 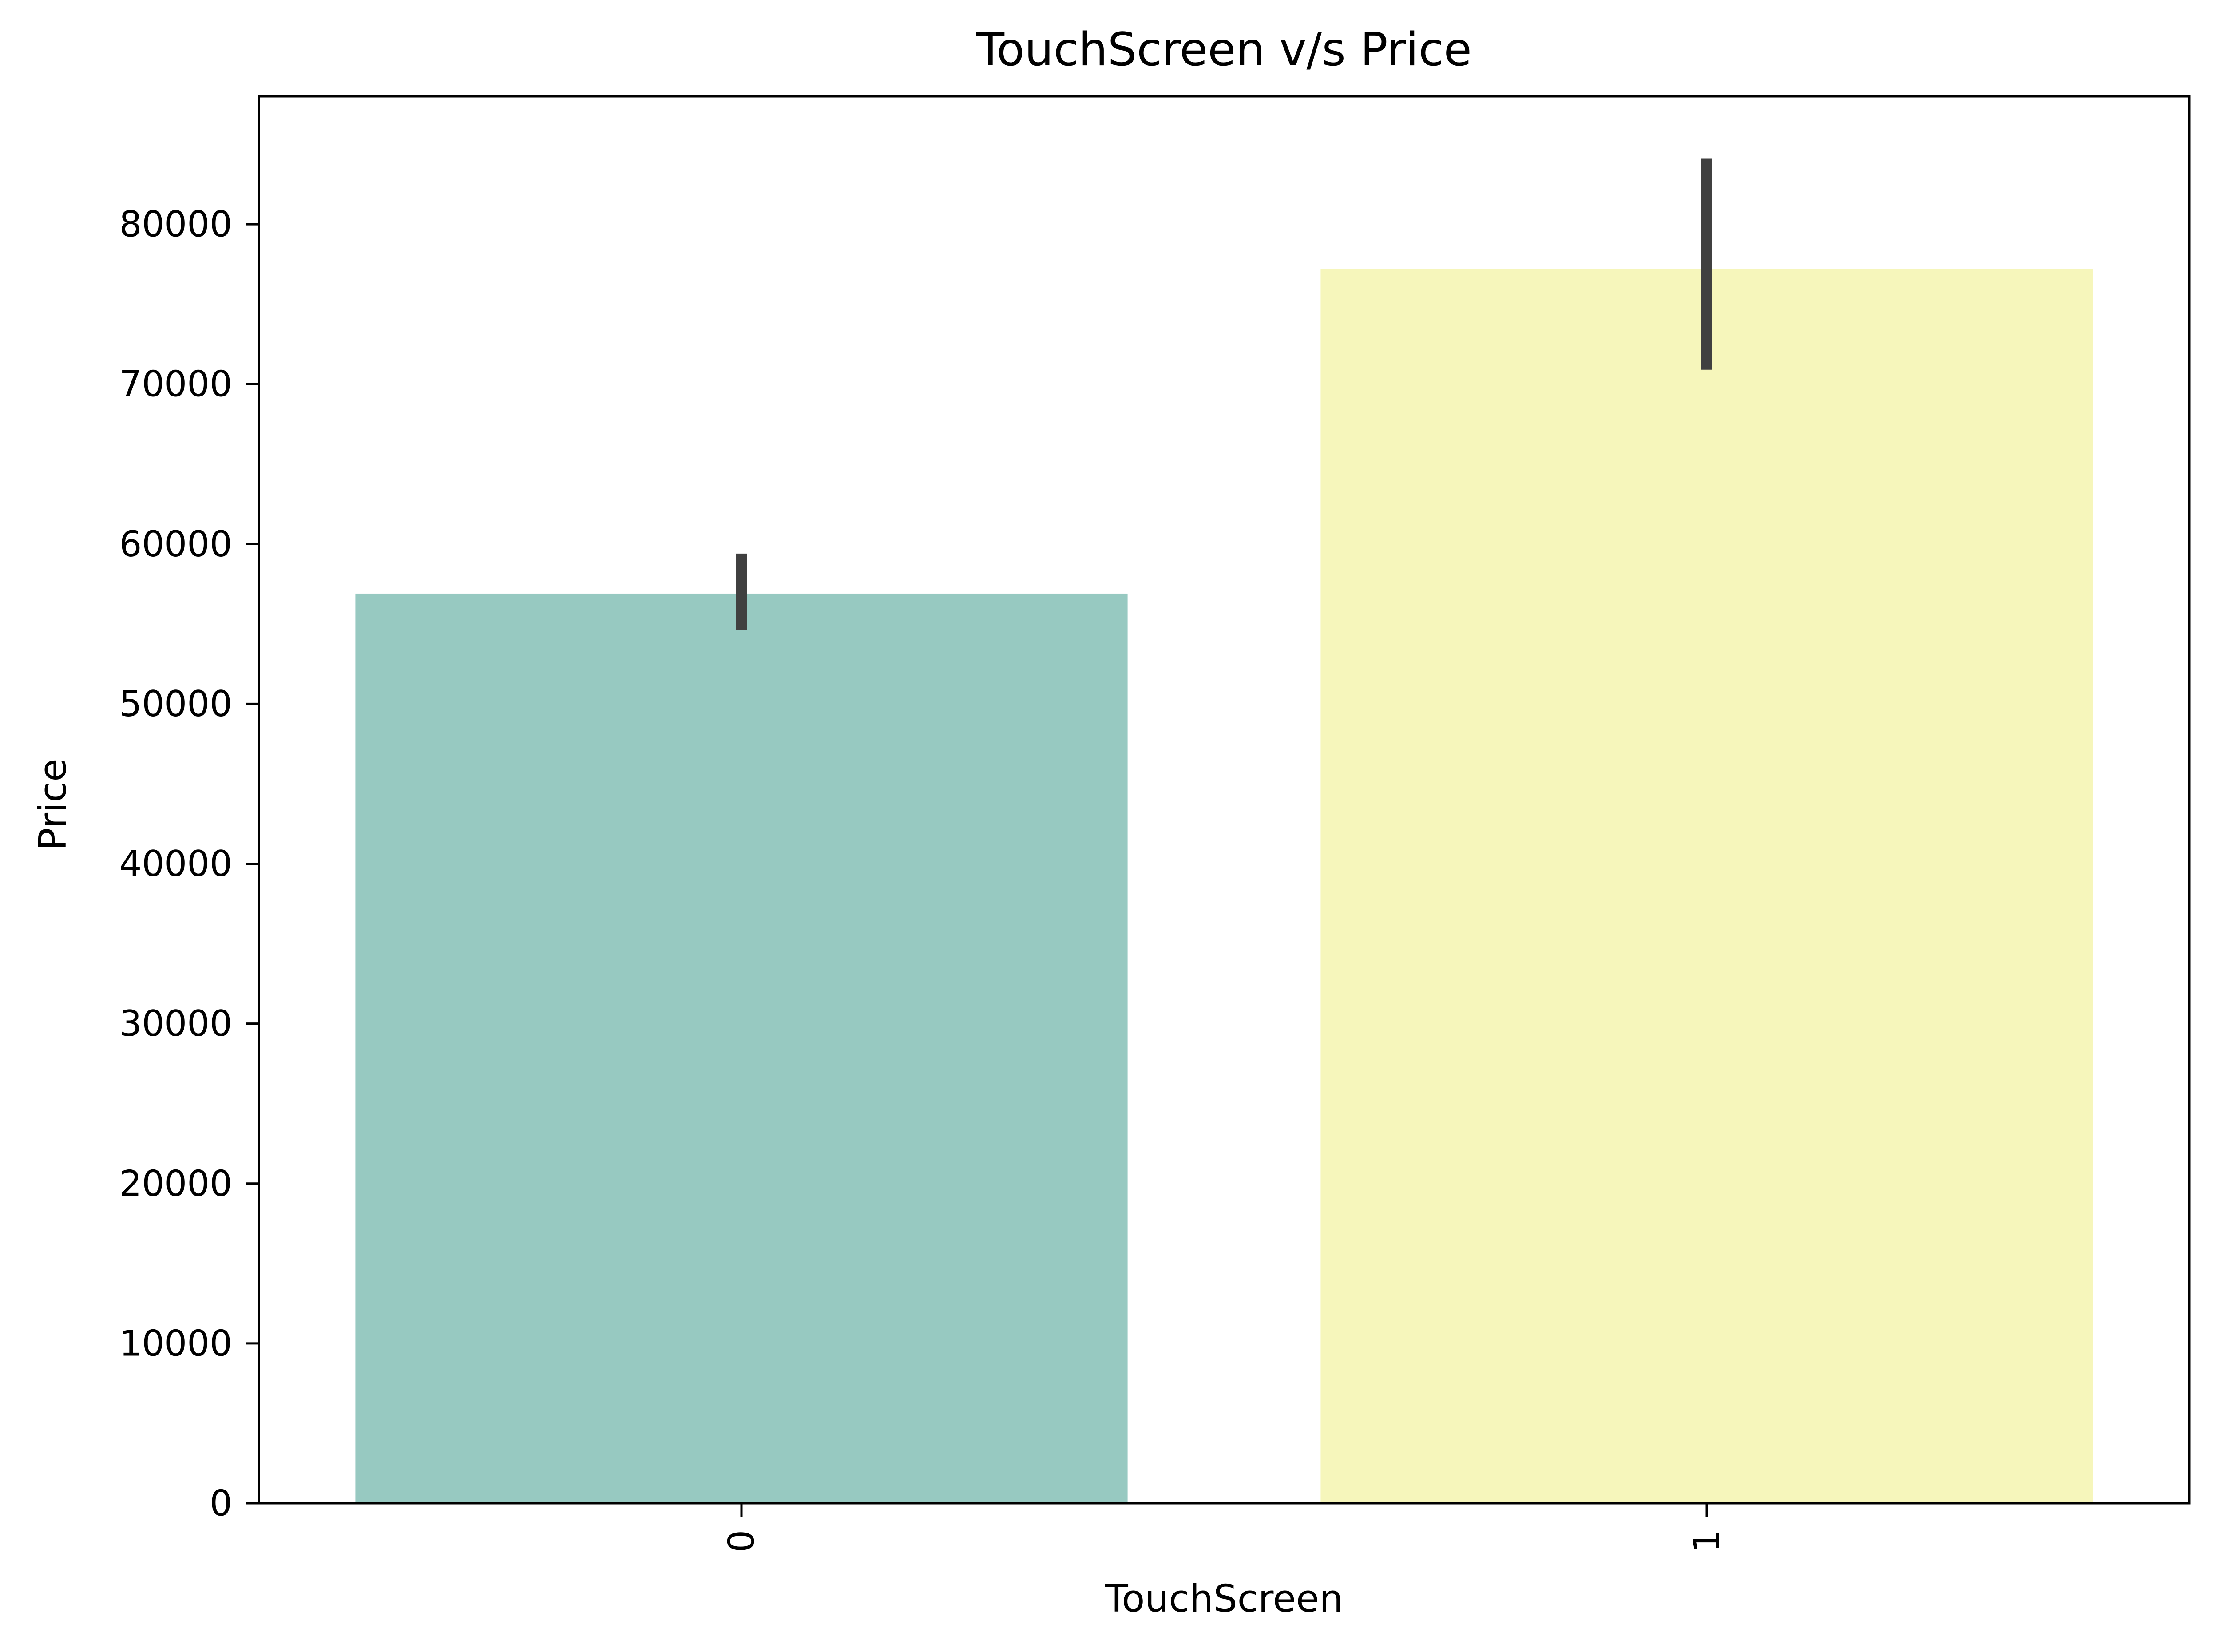 What do you see at coordinates (176, 863) in the screenshot?
I see `y-tick-label-40000: 40000` at bounding box center [176, 863].